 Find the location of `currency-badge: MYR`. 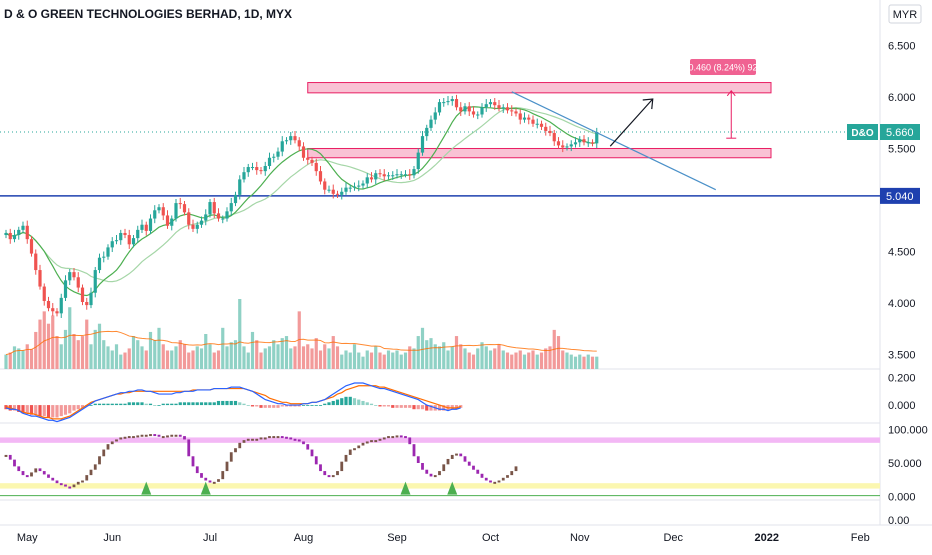

currency-badge: MYR is located at coordinates (905, 14).